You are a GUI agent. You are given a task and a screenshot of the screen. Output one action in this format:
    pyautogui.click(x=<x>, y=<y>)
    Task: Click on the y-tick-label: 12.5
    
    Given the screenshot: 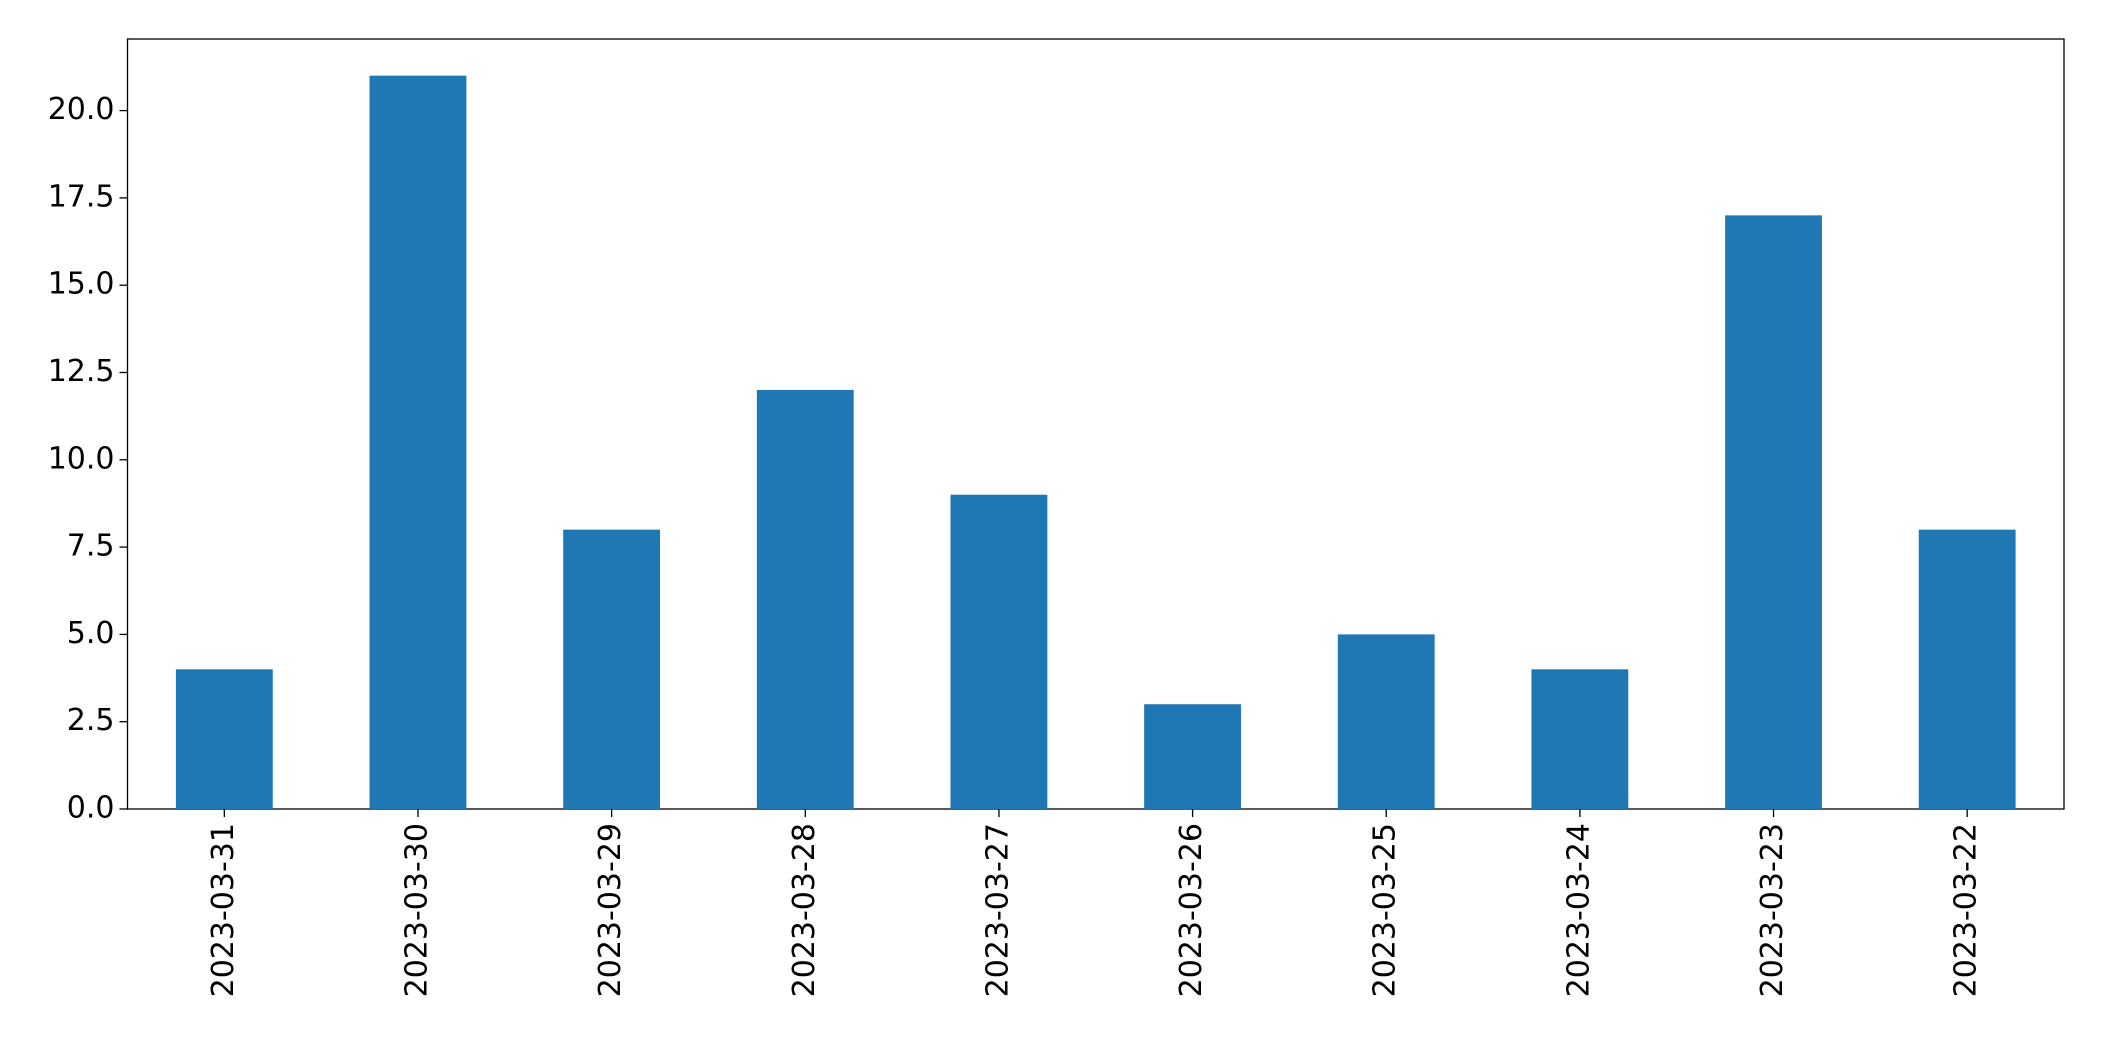 What is the action you would take?
    pyautogui.click(x=81, y=371)
    